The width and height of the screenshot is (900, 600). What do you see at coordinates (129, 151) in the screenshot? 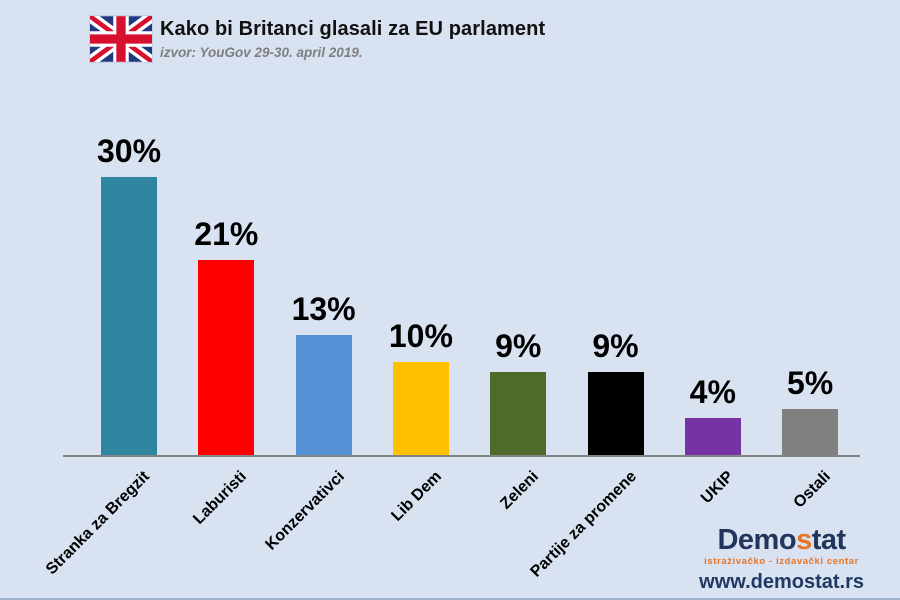
I see `bar-value-label: 30%` at bounding box center [129, 151].